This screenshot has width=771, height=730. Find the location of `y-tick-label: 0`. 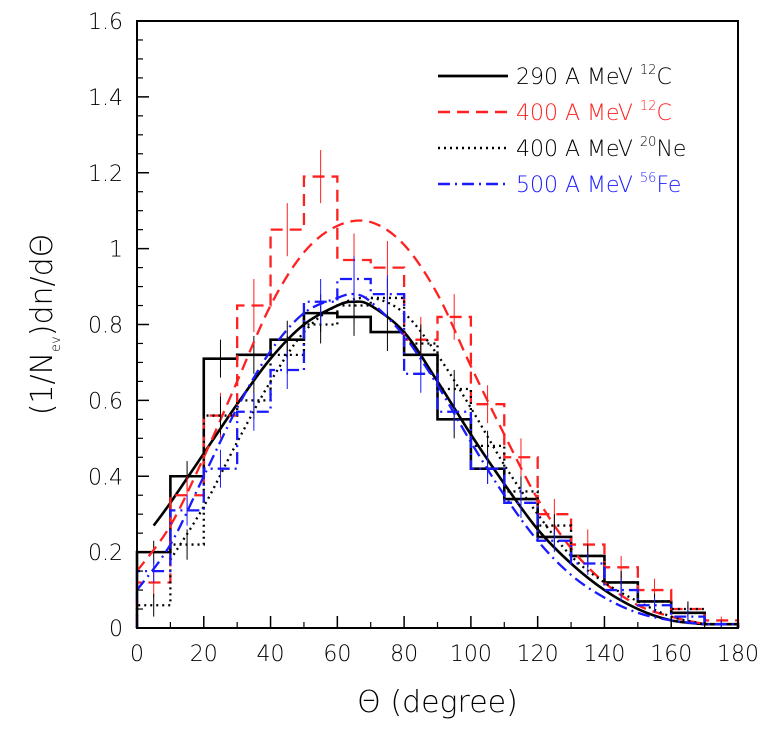

y-tick-label: 0 is located at coordinates (116, 629).